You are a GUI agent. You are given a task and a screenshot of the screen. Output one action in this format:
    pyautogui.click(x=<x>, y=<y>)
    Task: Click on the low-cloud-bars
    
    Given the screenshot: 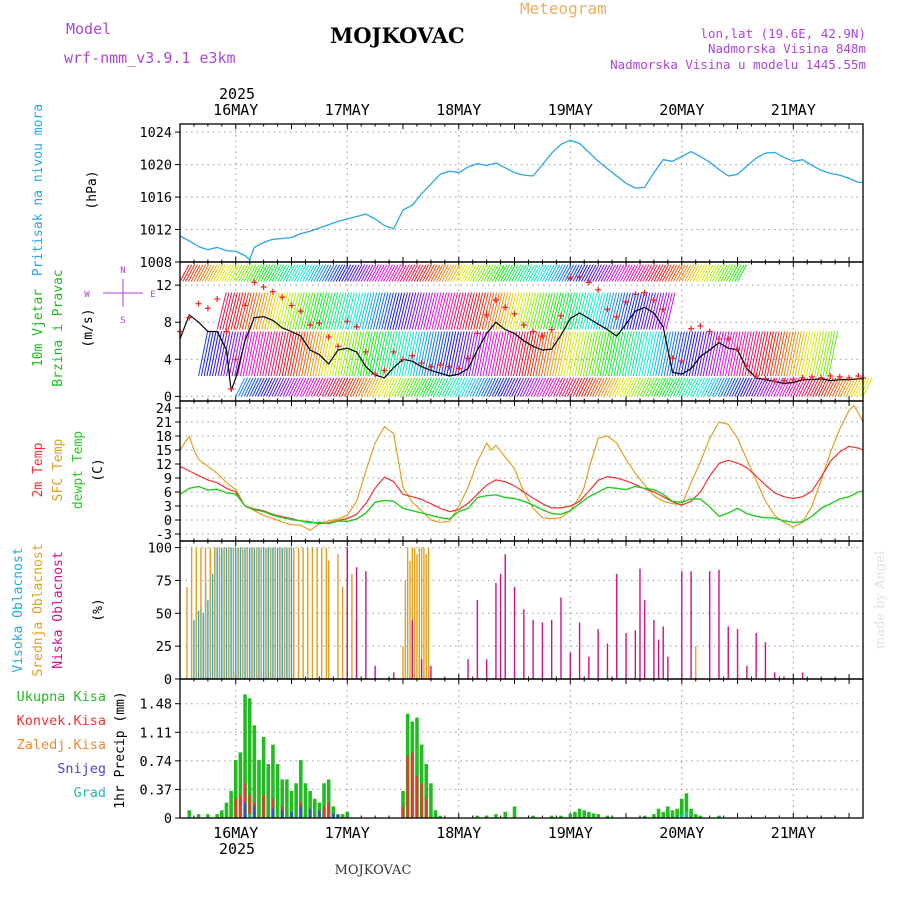 What is the action you would take?
    pyautogui.click(x=575, y=613)
    